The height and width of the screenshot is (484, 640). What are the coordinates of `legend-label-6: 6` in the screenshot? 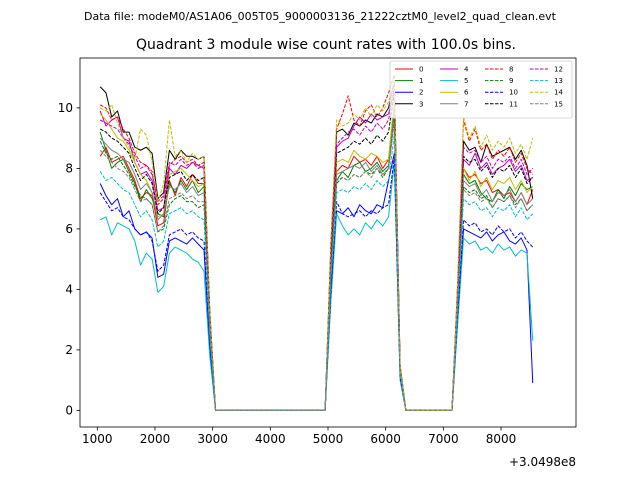 It's located at (466, 93).